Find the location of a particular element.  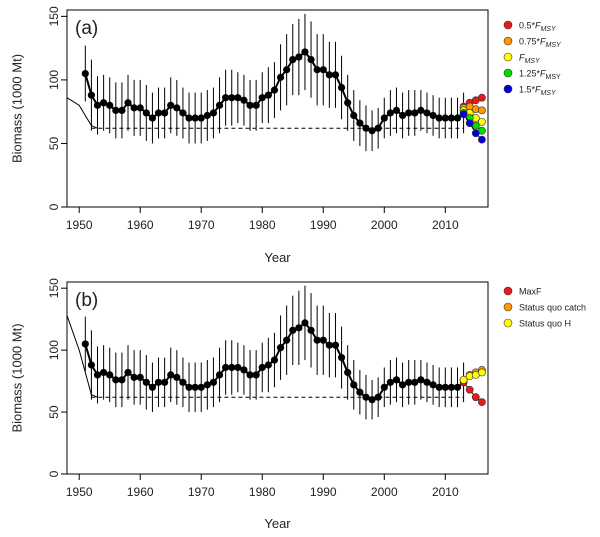

y-axis-label: Biomass (1000 Mt) is located at coordinates (16, 108).